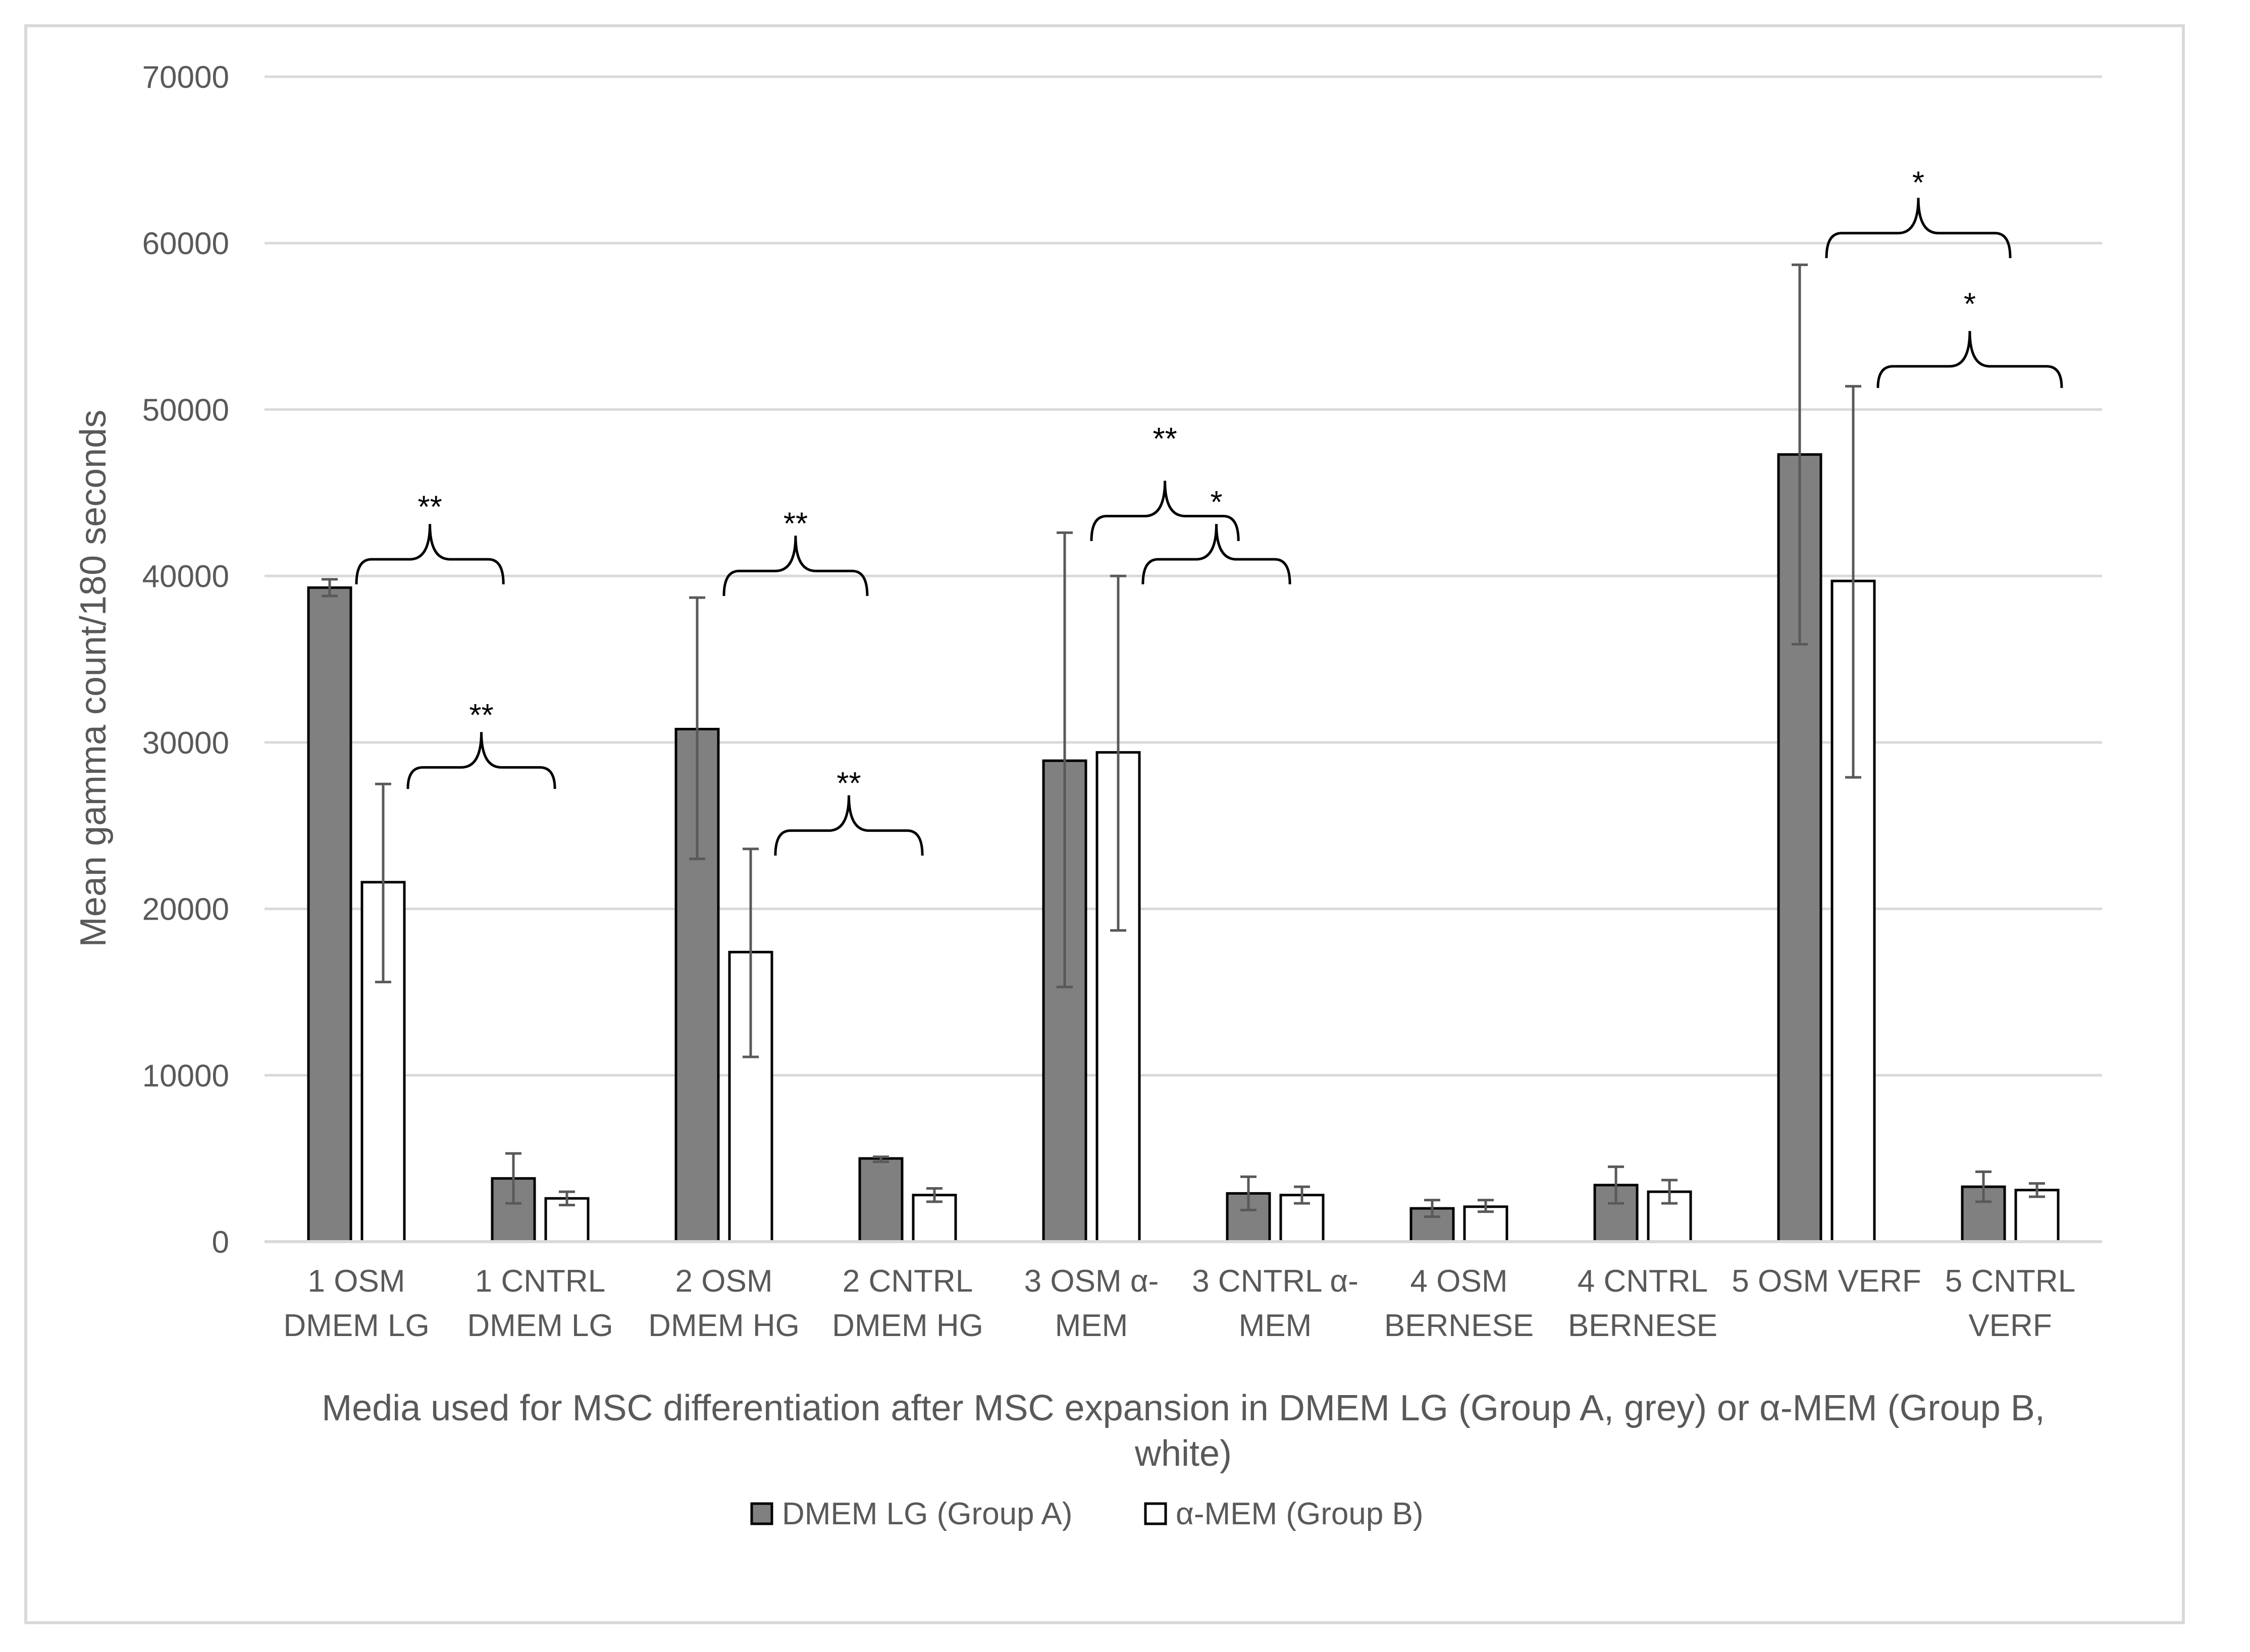 This screenshot has width=2250, height=1652. Describe the element at coordinates (1459, 1325) in the screenshot. I see `x-tick-label-cat7-line2: BERNESE` at that location.